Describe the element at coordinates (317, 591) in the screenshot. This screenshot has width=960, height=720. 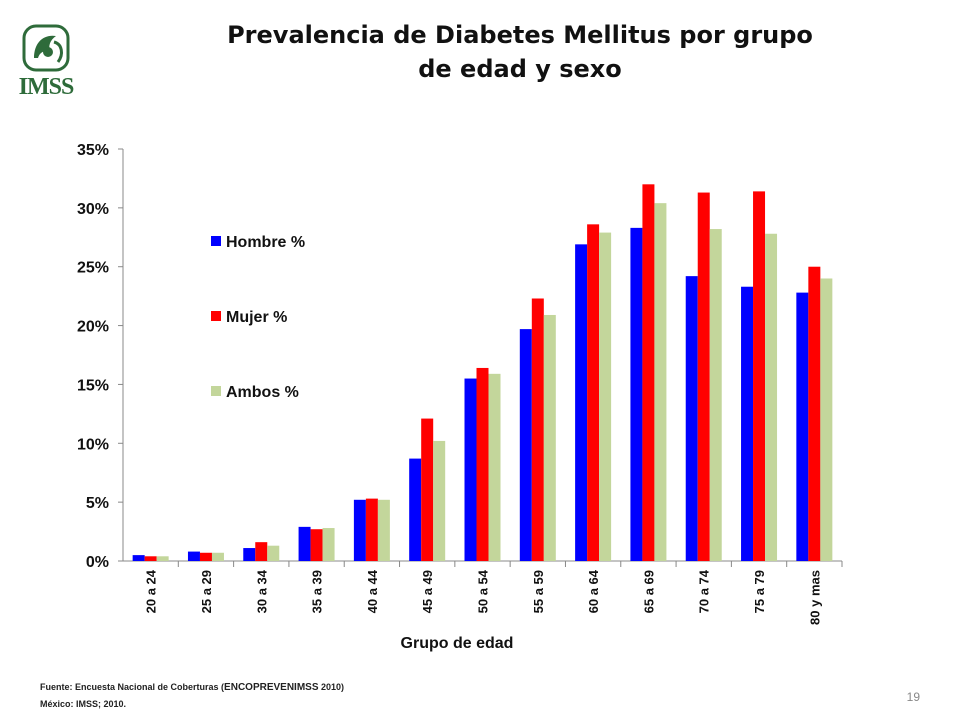
I see `x-tick-label: 35 a 39` at that location.